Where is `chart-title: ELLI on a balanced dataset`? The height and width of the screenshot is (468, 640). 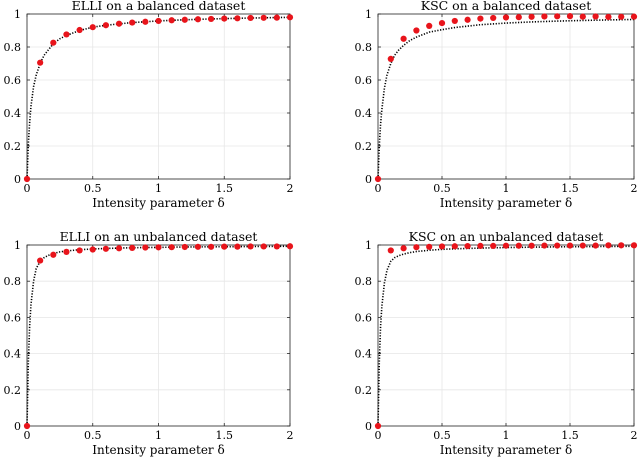
chart-title: ELLI on a balanced dataset is located at coordinates (159, 6).